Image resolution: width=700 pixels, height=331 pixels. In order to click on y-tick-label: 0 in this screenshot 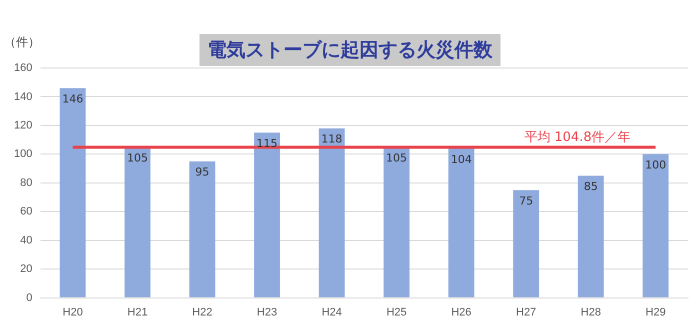, I will do `click(29, 298)`.